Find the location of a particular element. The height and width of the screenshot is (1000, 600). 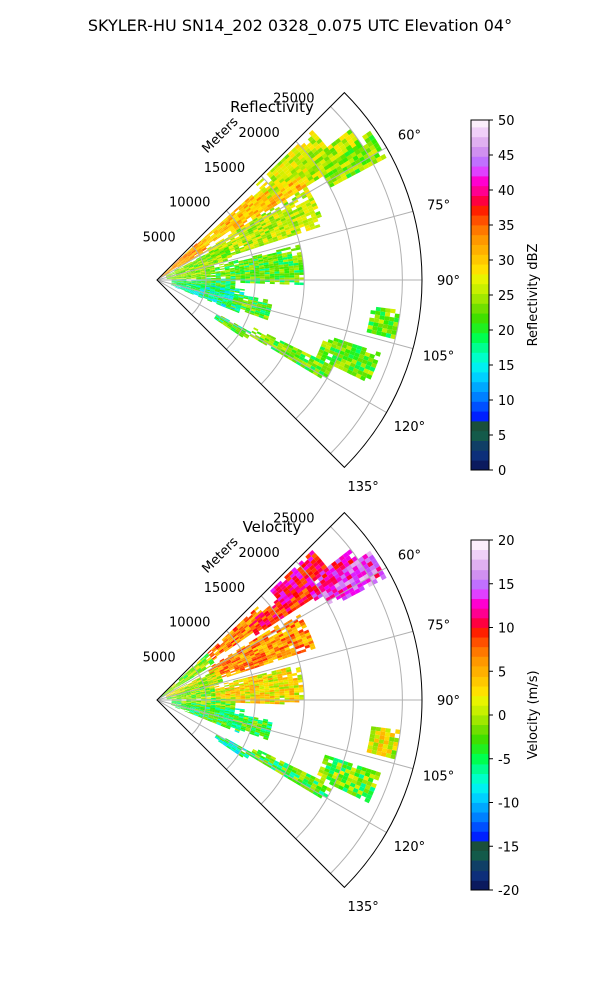

range-tick-label: 15000 is located at coordinates (224, 168).